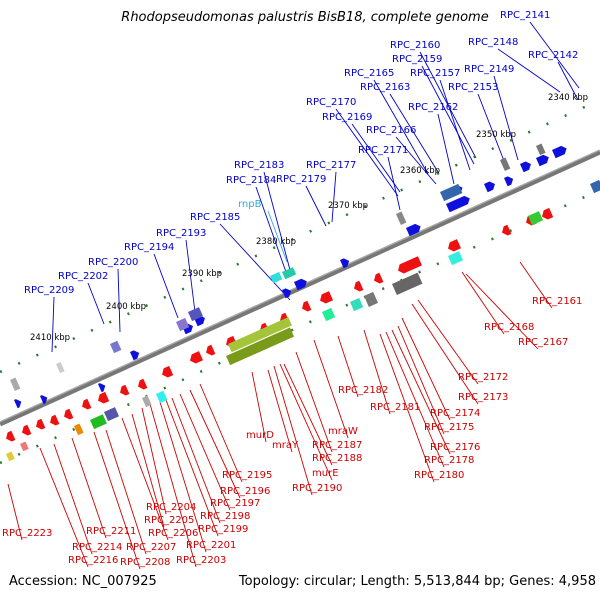 The width and height of the screenshot is (600, 600). I want to click on gene-label: RPC_2207, so click(151, 547).